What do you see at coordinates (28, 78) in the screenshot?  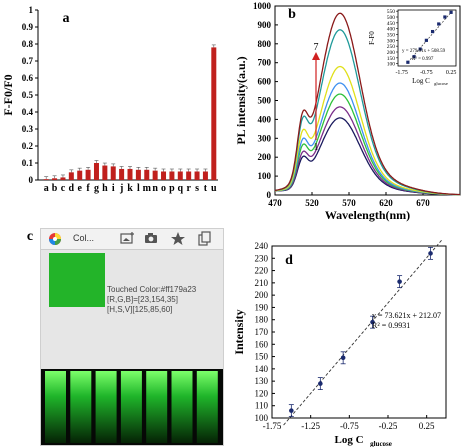 I see `y-tick-label: 0.6` at bounding box center [28, 78].